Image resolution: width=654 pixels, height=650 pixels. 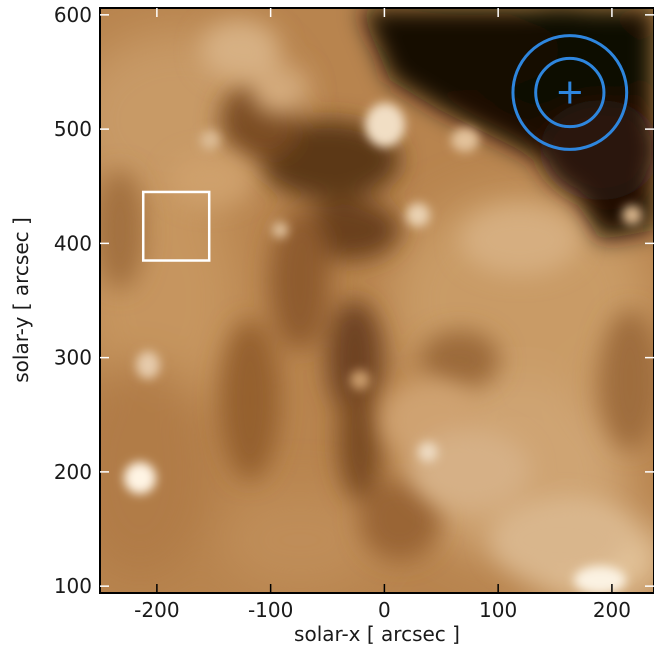 What do you see at coordinates (176, 226) in the screenshot?
I see `region-box` at bounding box center [176, 226].